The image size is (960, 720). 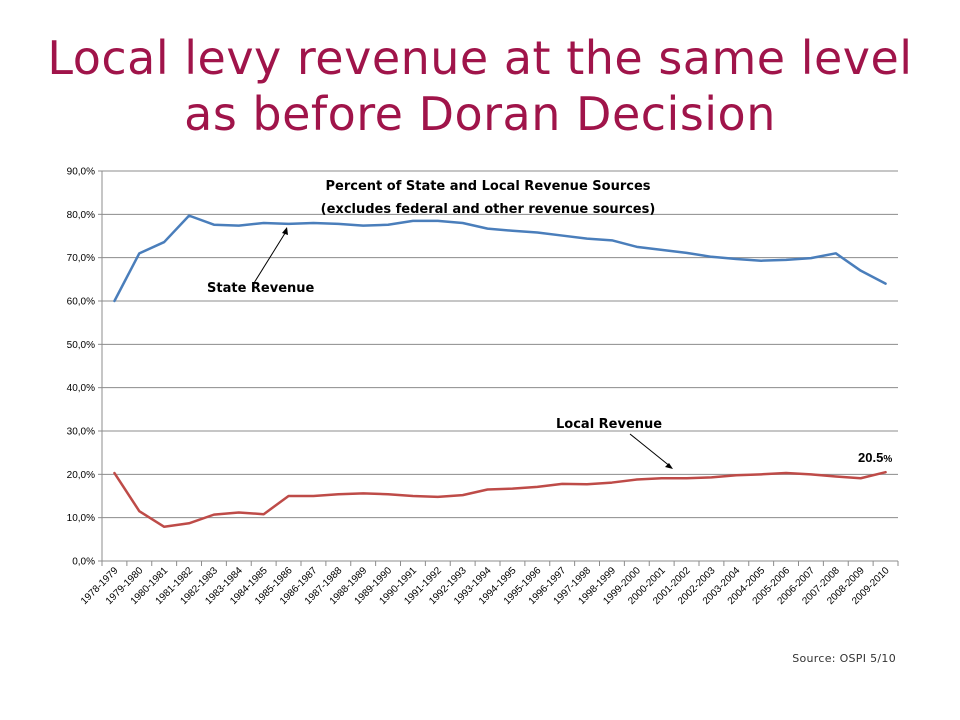 What do you see at coordinates (844, 658) in the screenshot?
I see `source-note: Source: OSPI 5/10` at bounding box center [844, 658].